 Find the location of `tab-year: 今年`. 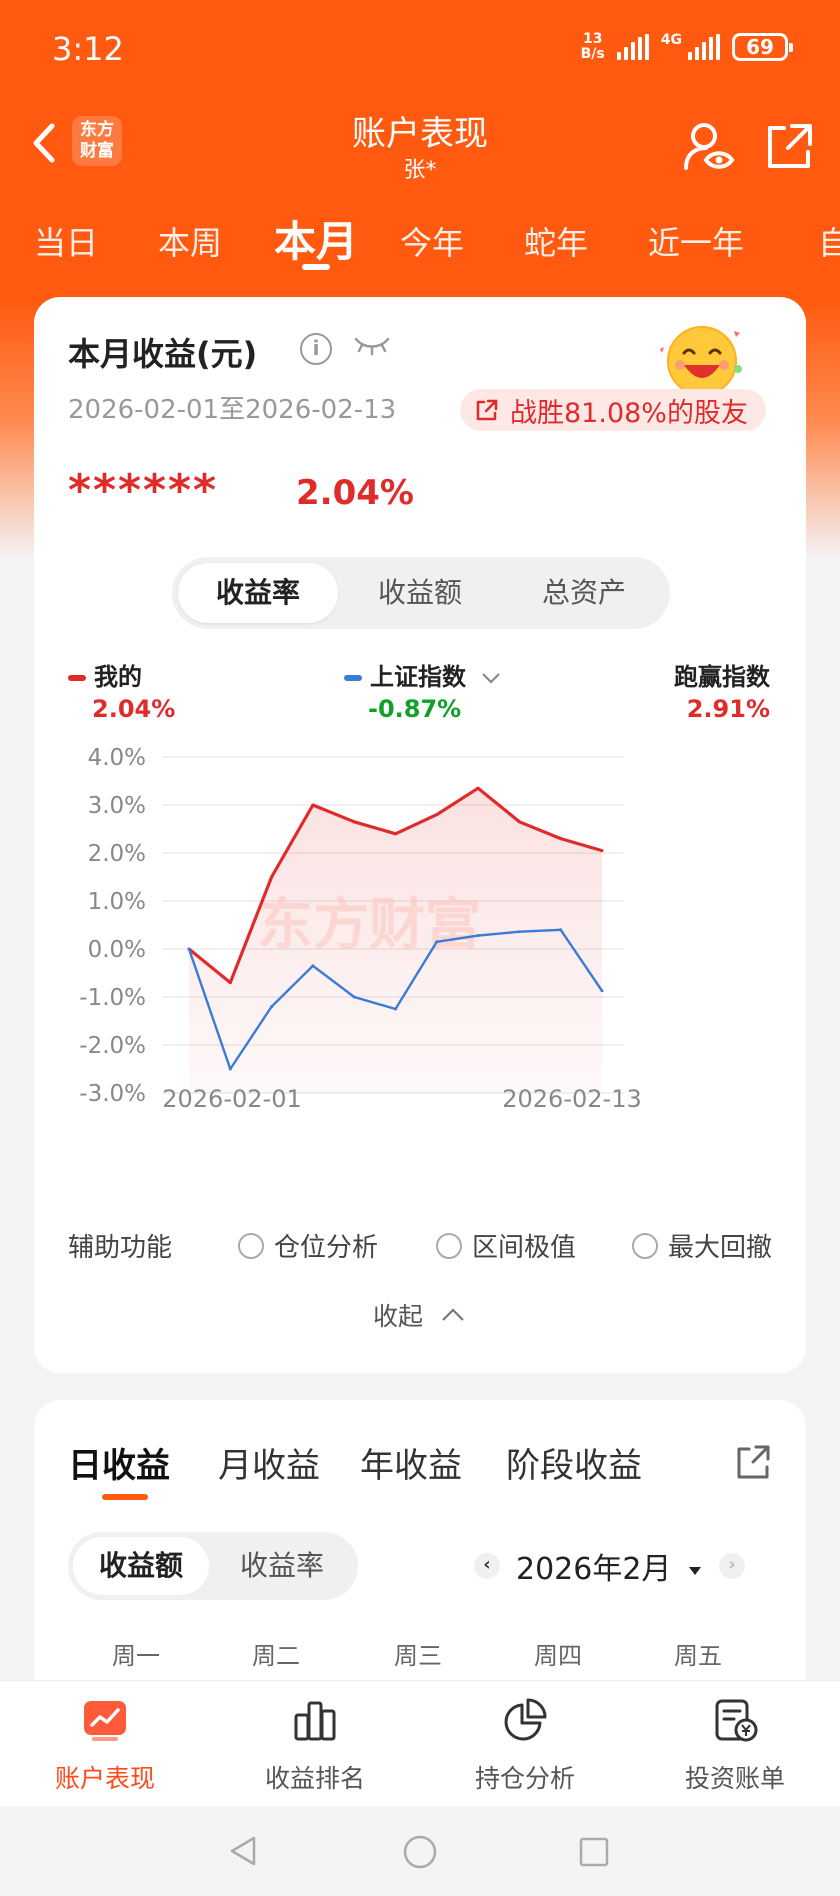

tab-year: 今年 is located at coordinates (432, 243).